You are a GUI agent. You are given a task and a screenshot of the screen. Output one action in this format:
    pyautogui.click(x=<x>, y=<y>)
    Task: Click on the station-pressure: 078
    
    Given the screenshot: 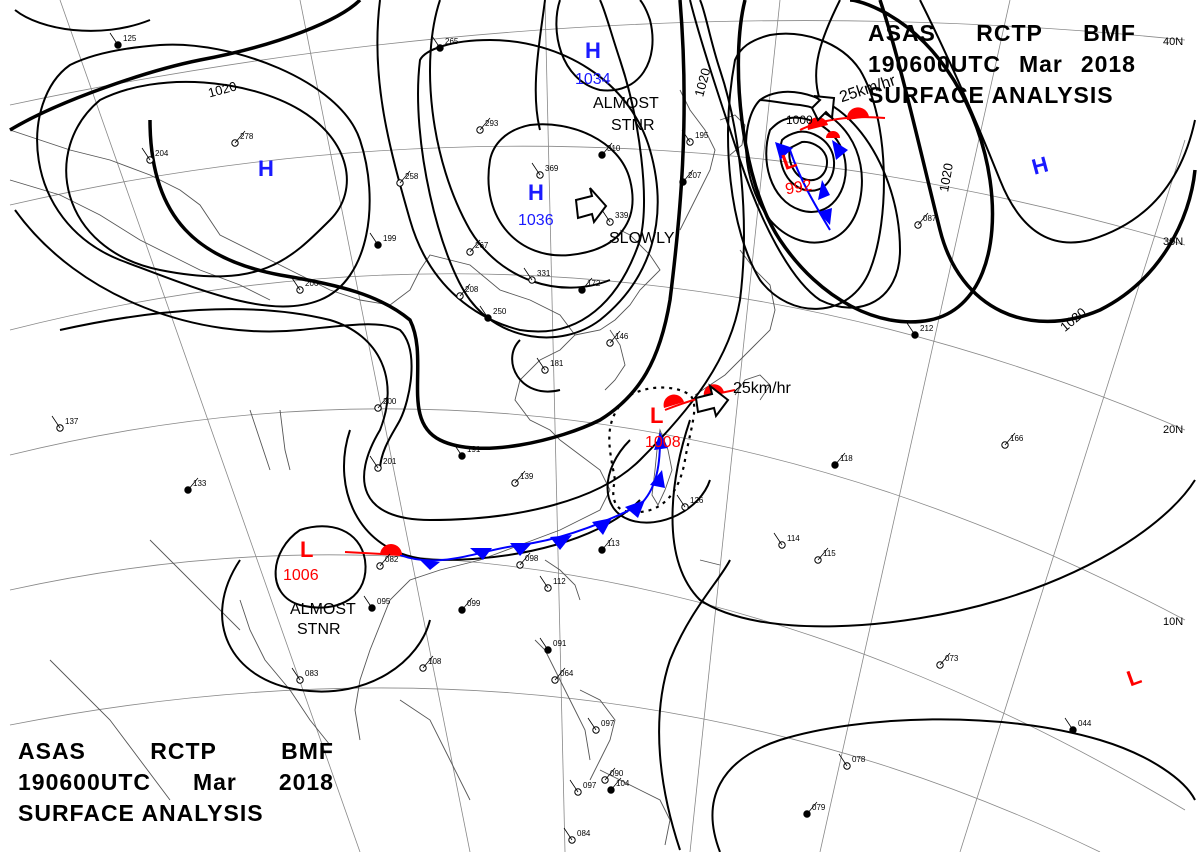 What is the action you would take?
    pyautogui.click(x=859, y=759)
    